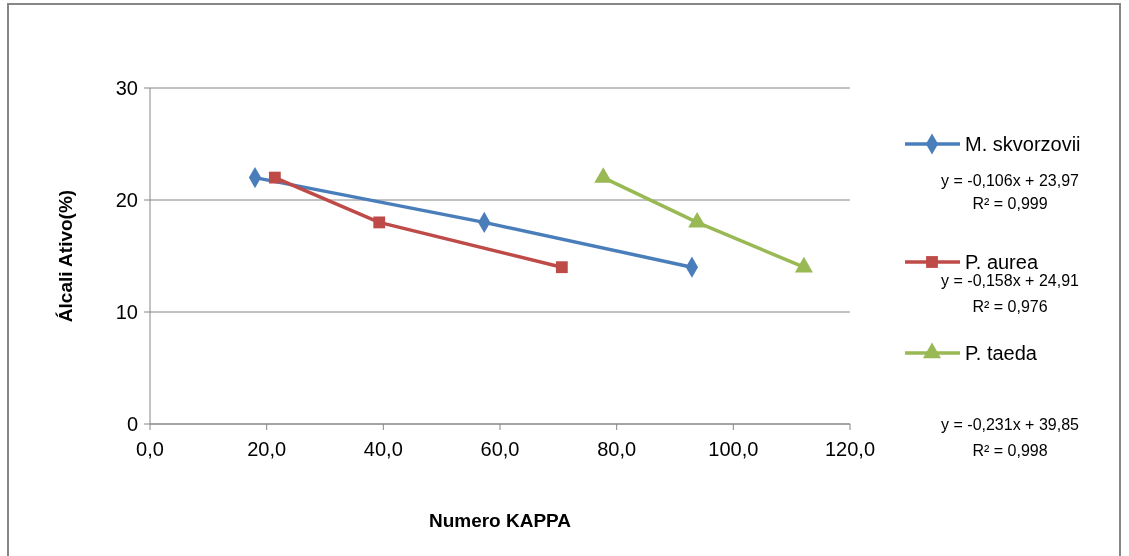 This screenshot has height=556, width=1129. Describe the element at coordinates (1010, 280) in the screenshot. I see `text: y = -0,158x + 24,91` at that location.